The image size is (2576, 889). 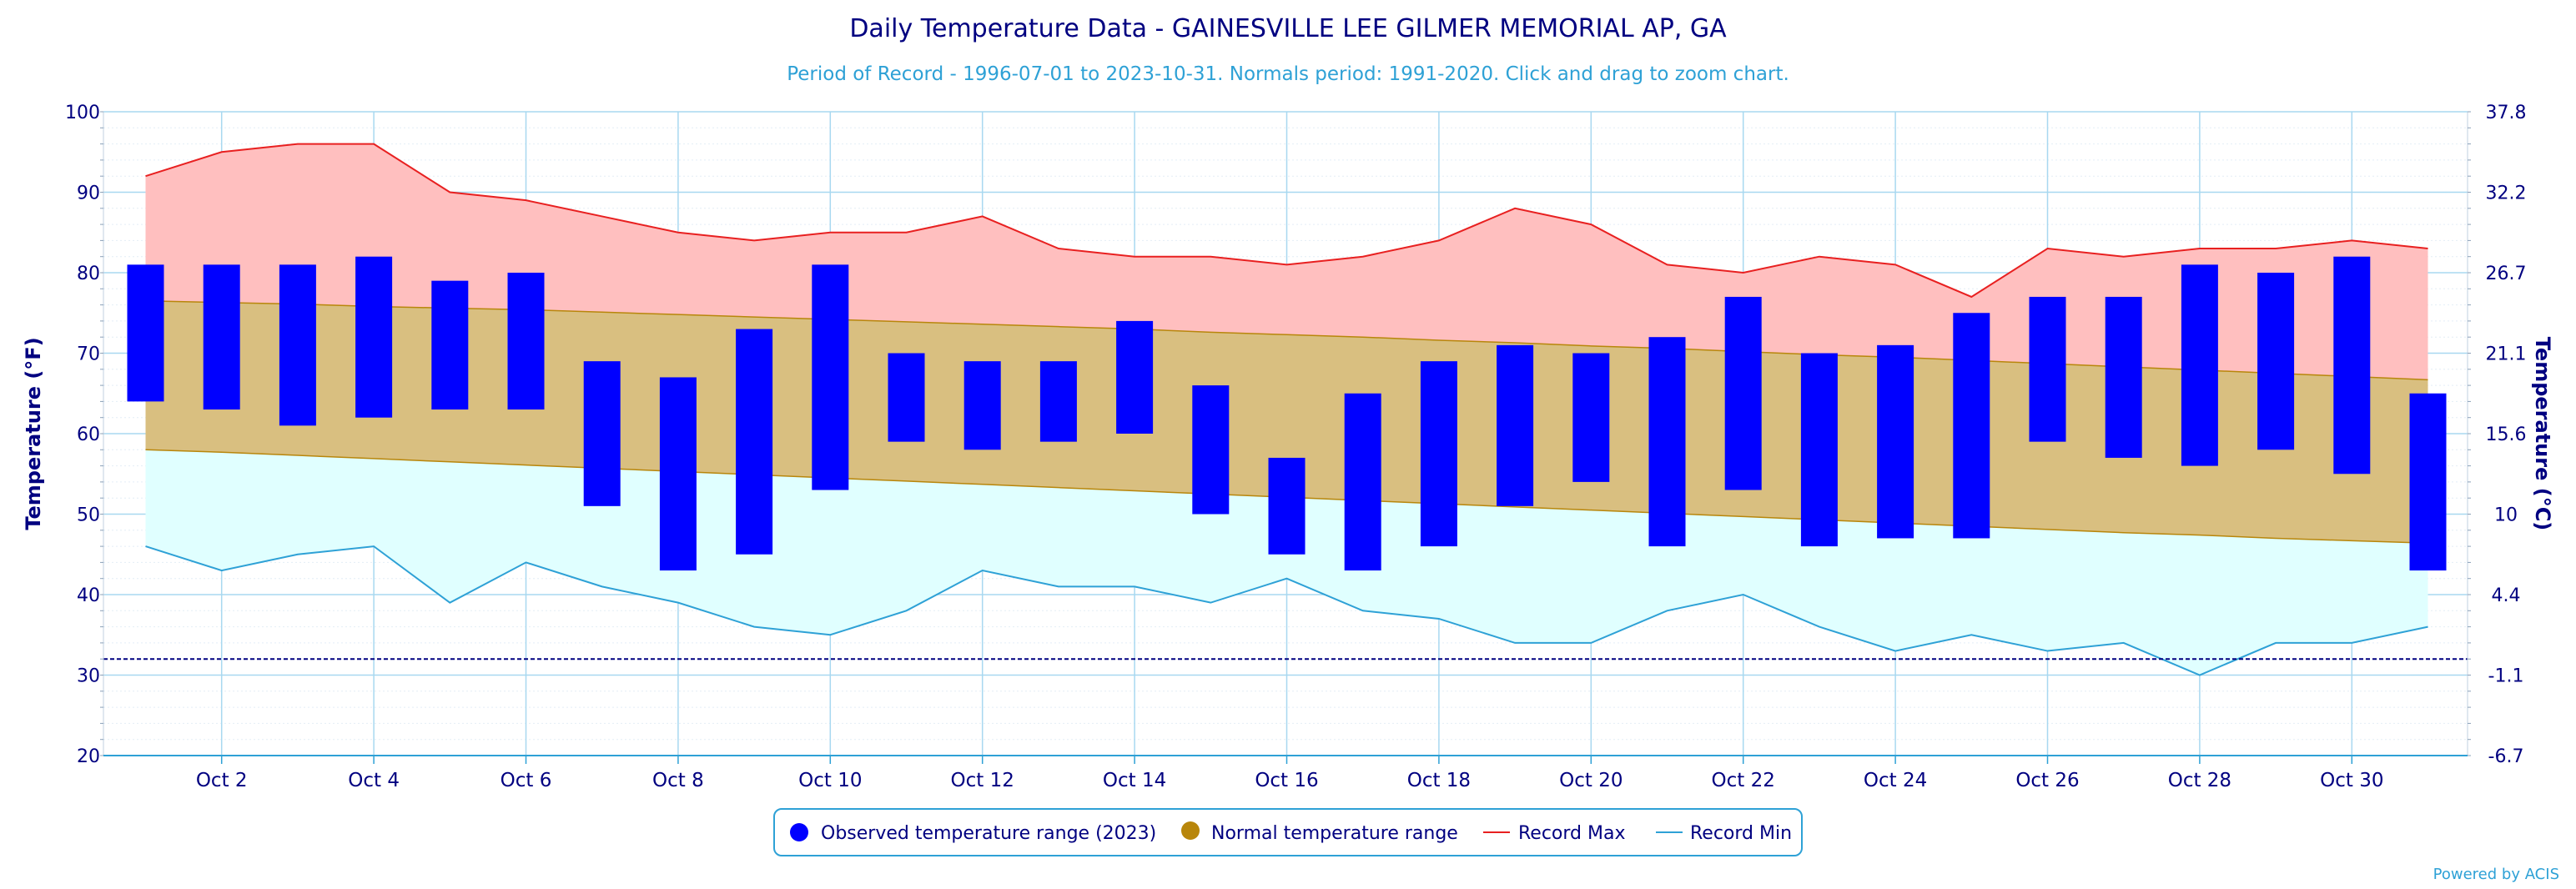 I want to click on x-tick-label: Oct 18, so click(x=1439, y=780).